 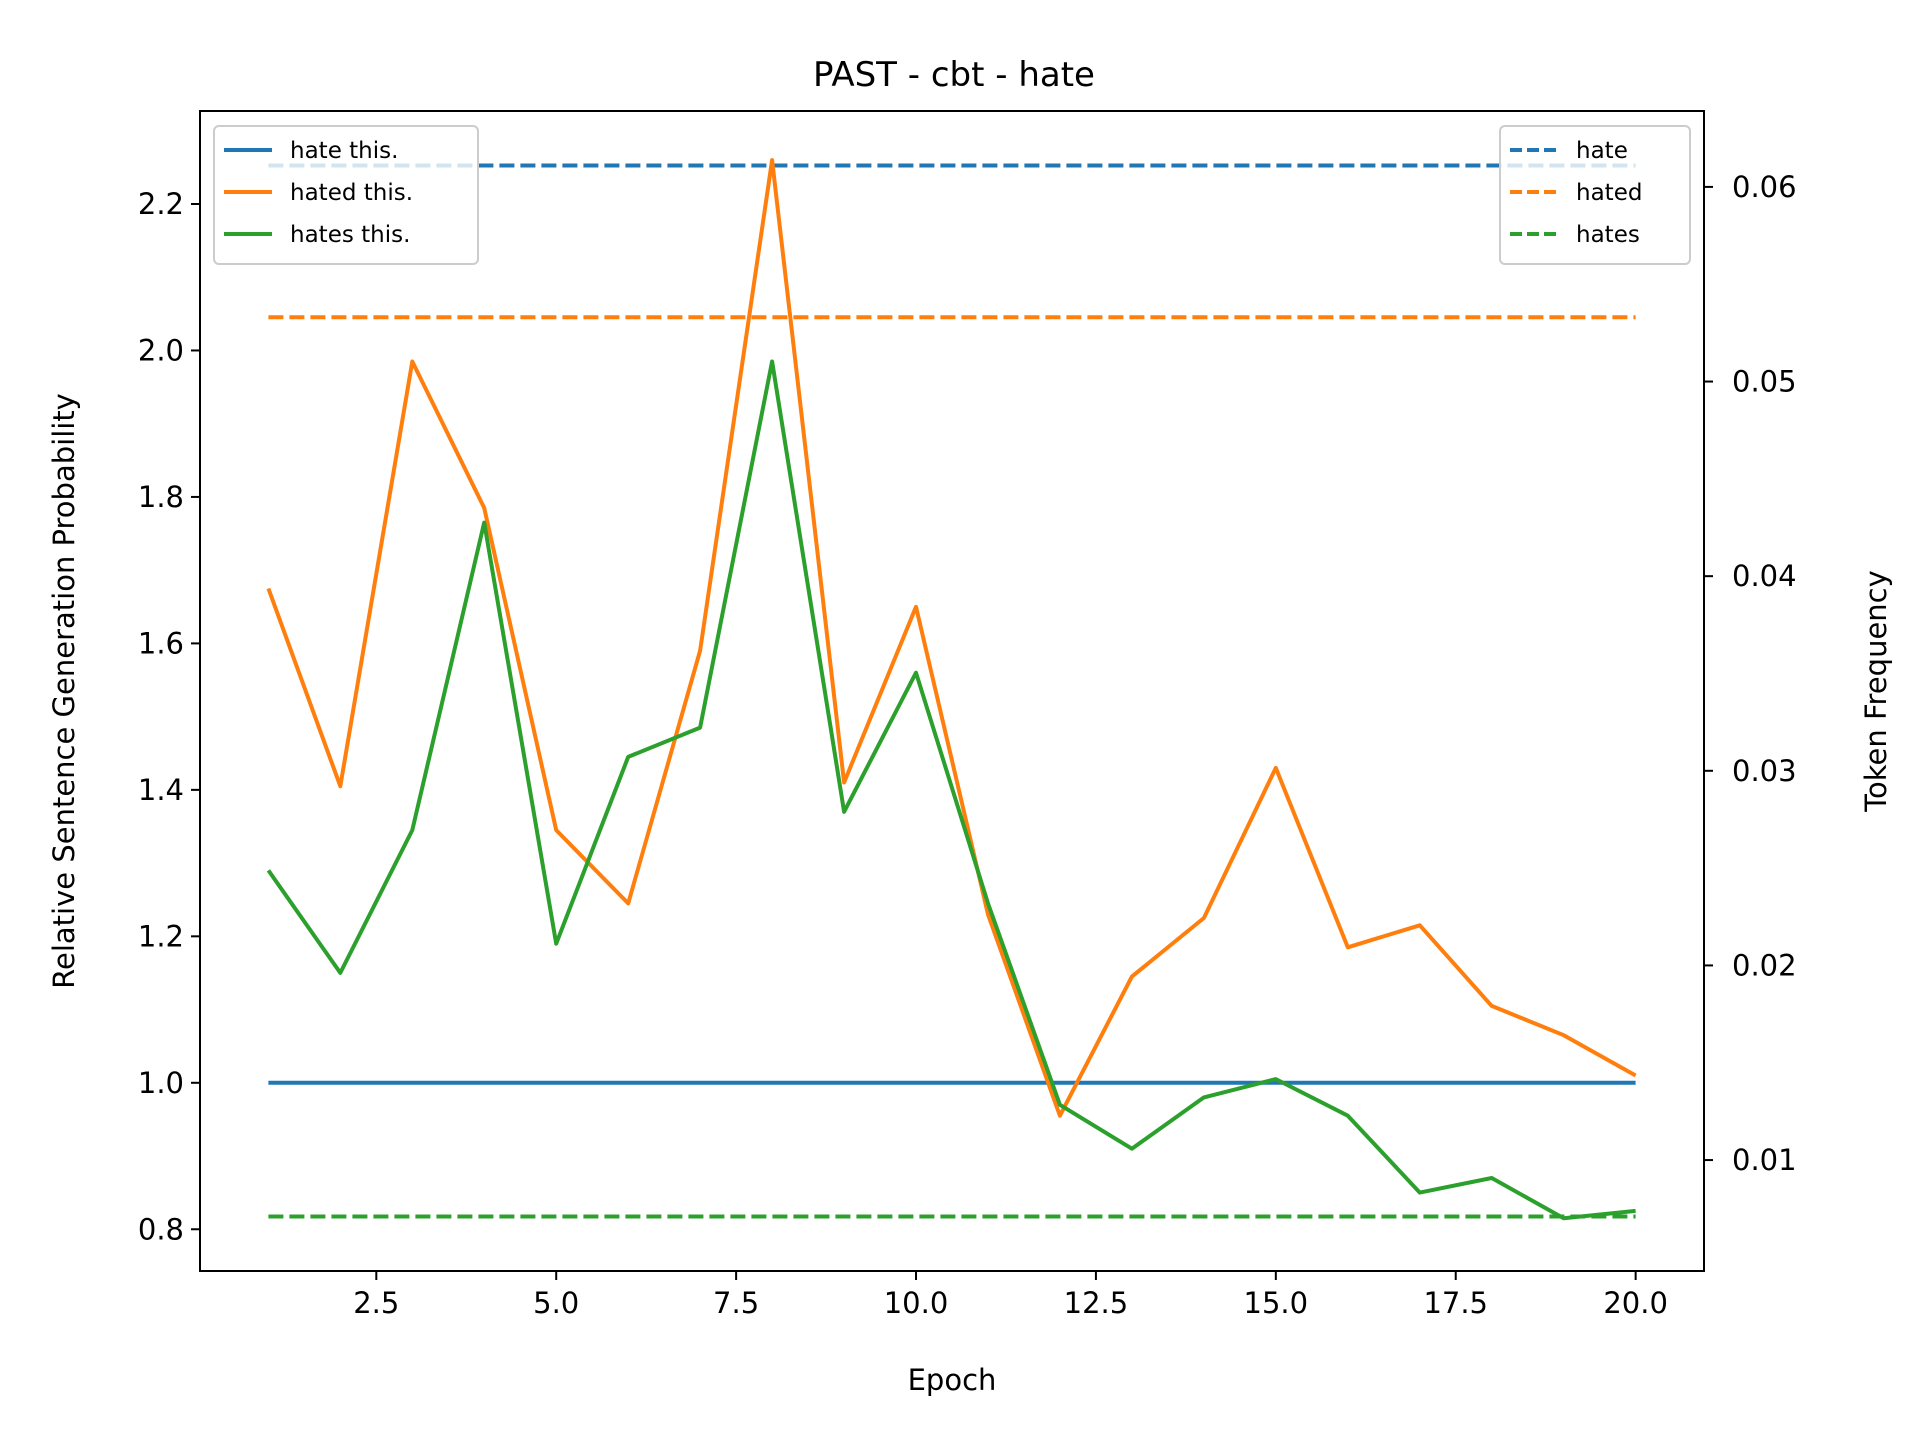 What do you see at coordinates (1635, 1303) in the screenshot?
I see `x-tick-label: 20.0` at bounding box center [1635, 1303].